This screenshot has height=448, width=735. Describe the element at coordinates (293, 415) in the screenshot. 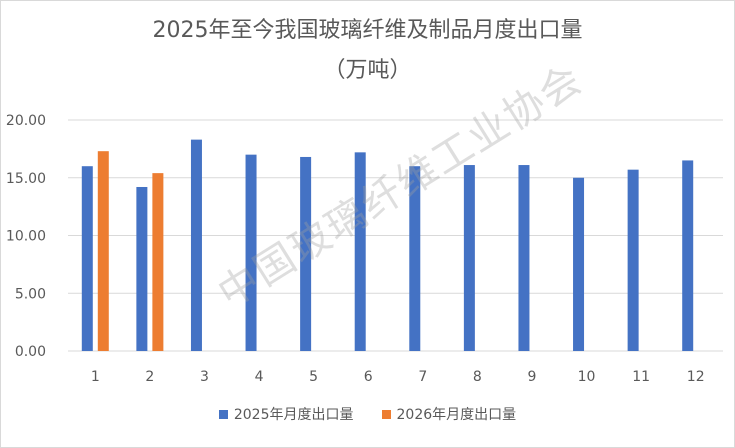

I see `legend-label-2025: 2025年月度出口量` at that location.